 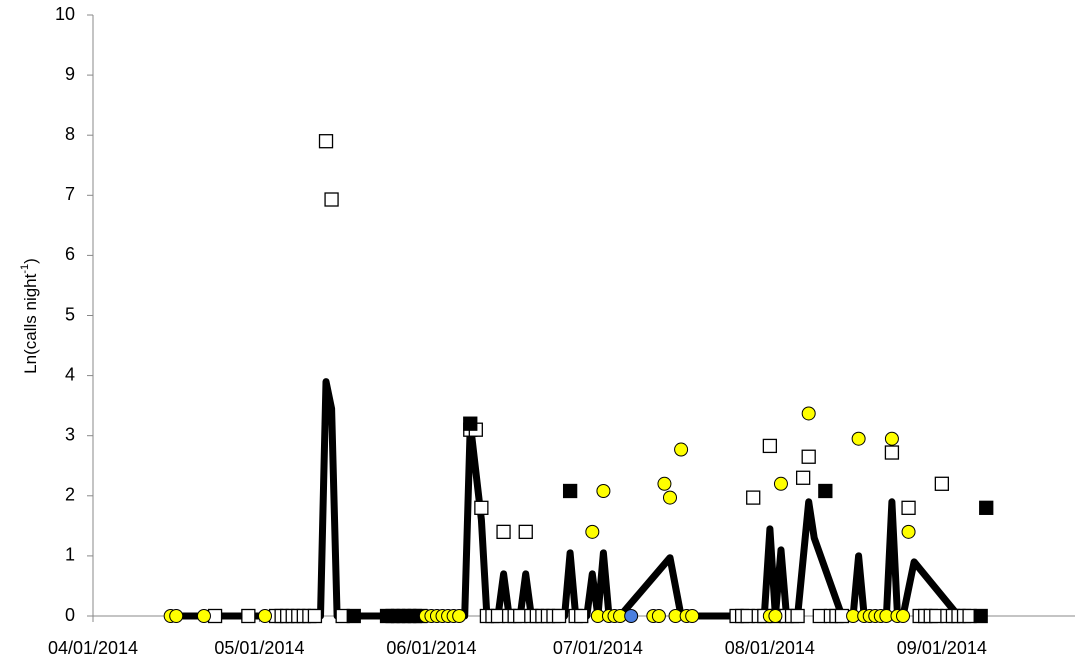 I want to click on y-tick-label: 8, so click(x=70, y=134).